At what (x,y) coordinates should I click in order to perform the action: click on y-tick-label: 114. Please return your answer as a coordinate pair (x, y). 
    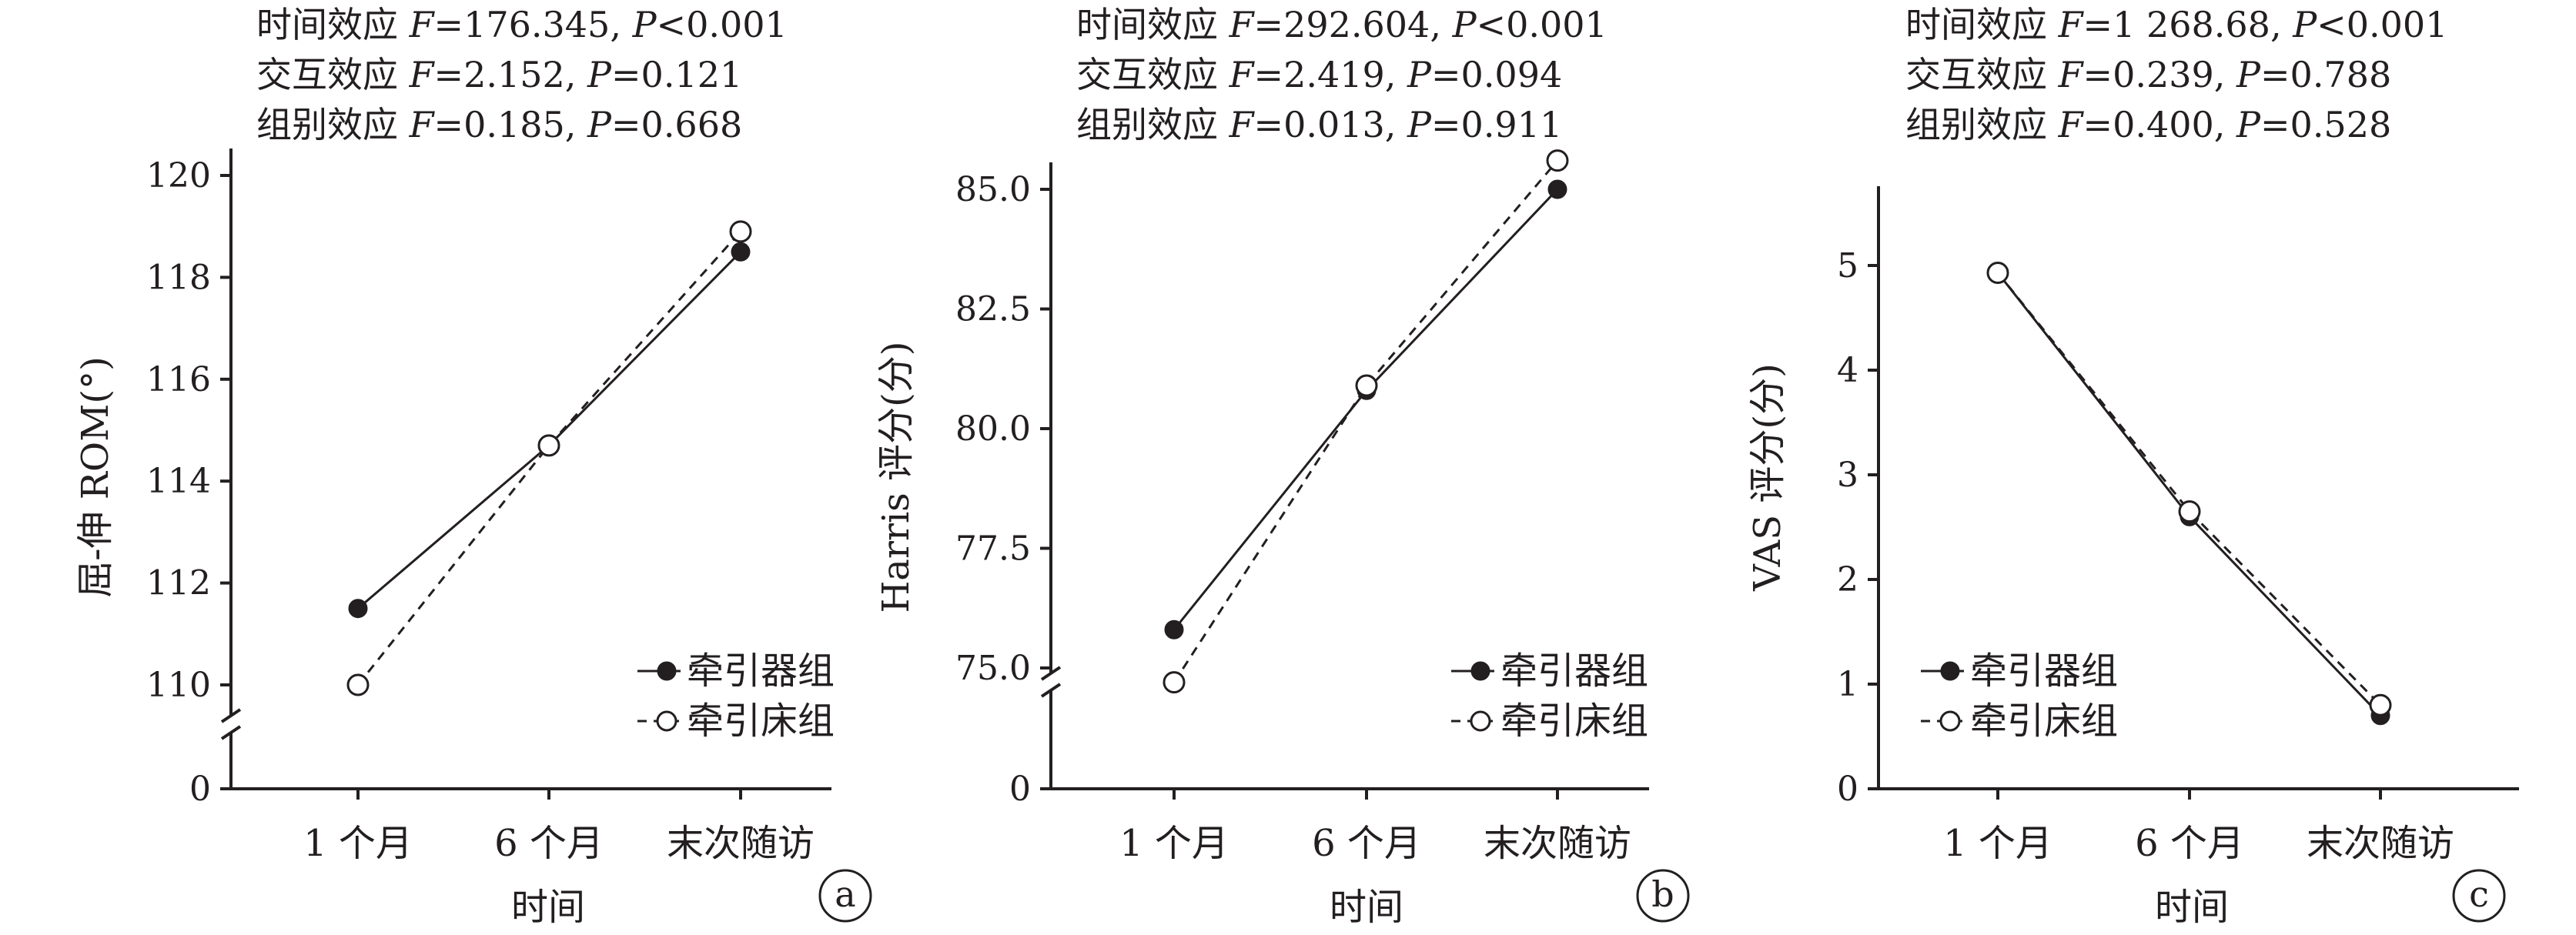
    Looking at the image, I should click on (179, 482).